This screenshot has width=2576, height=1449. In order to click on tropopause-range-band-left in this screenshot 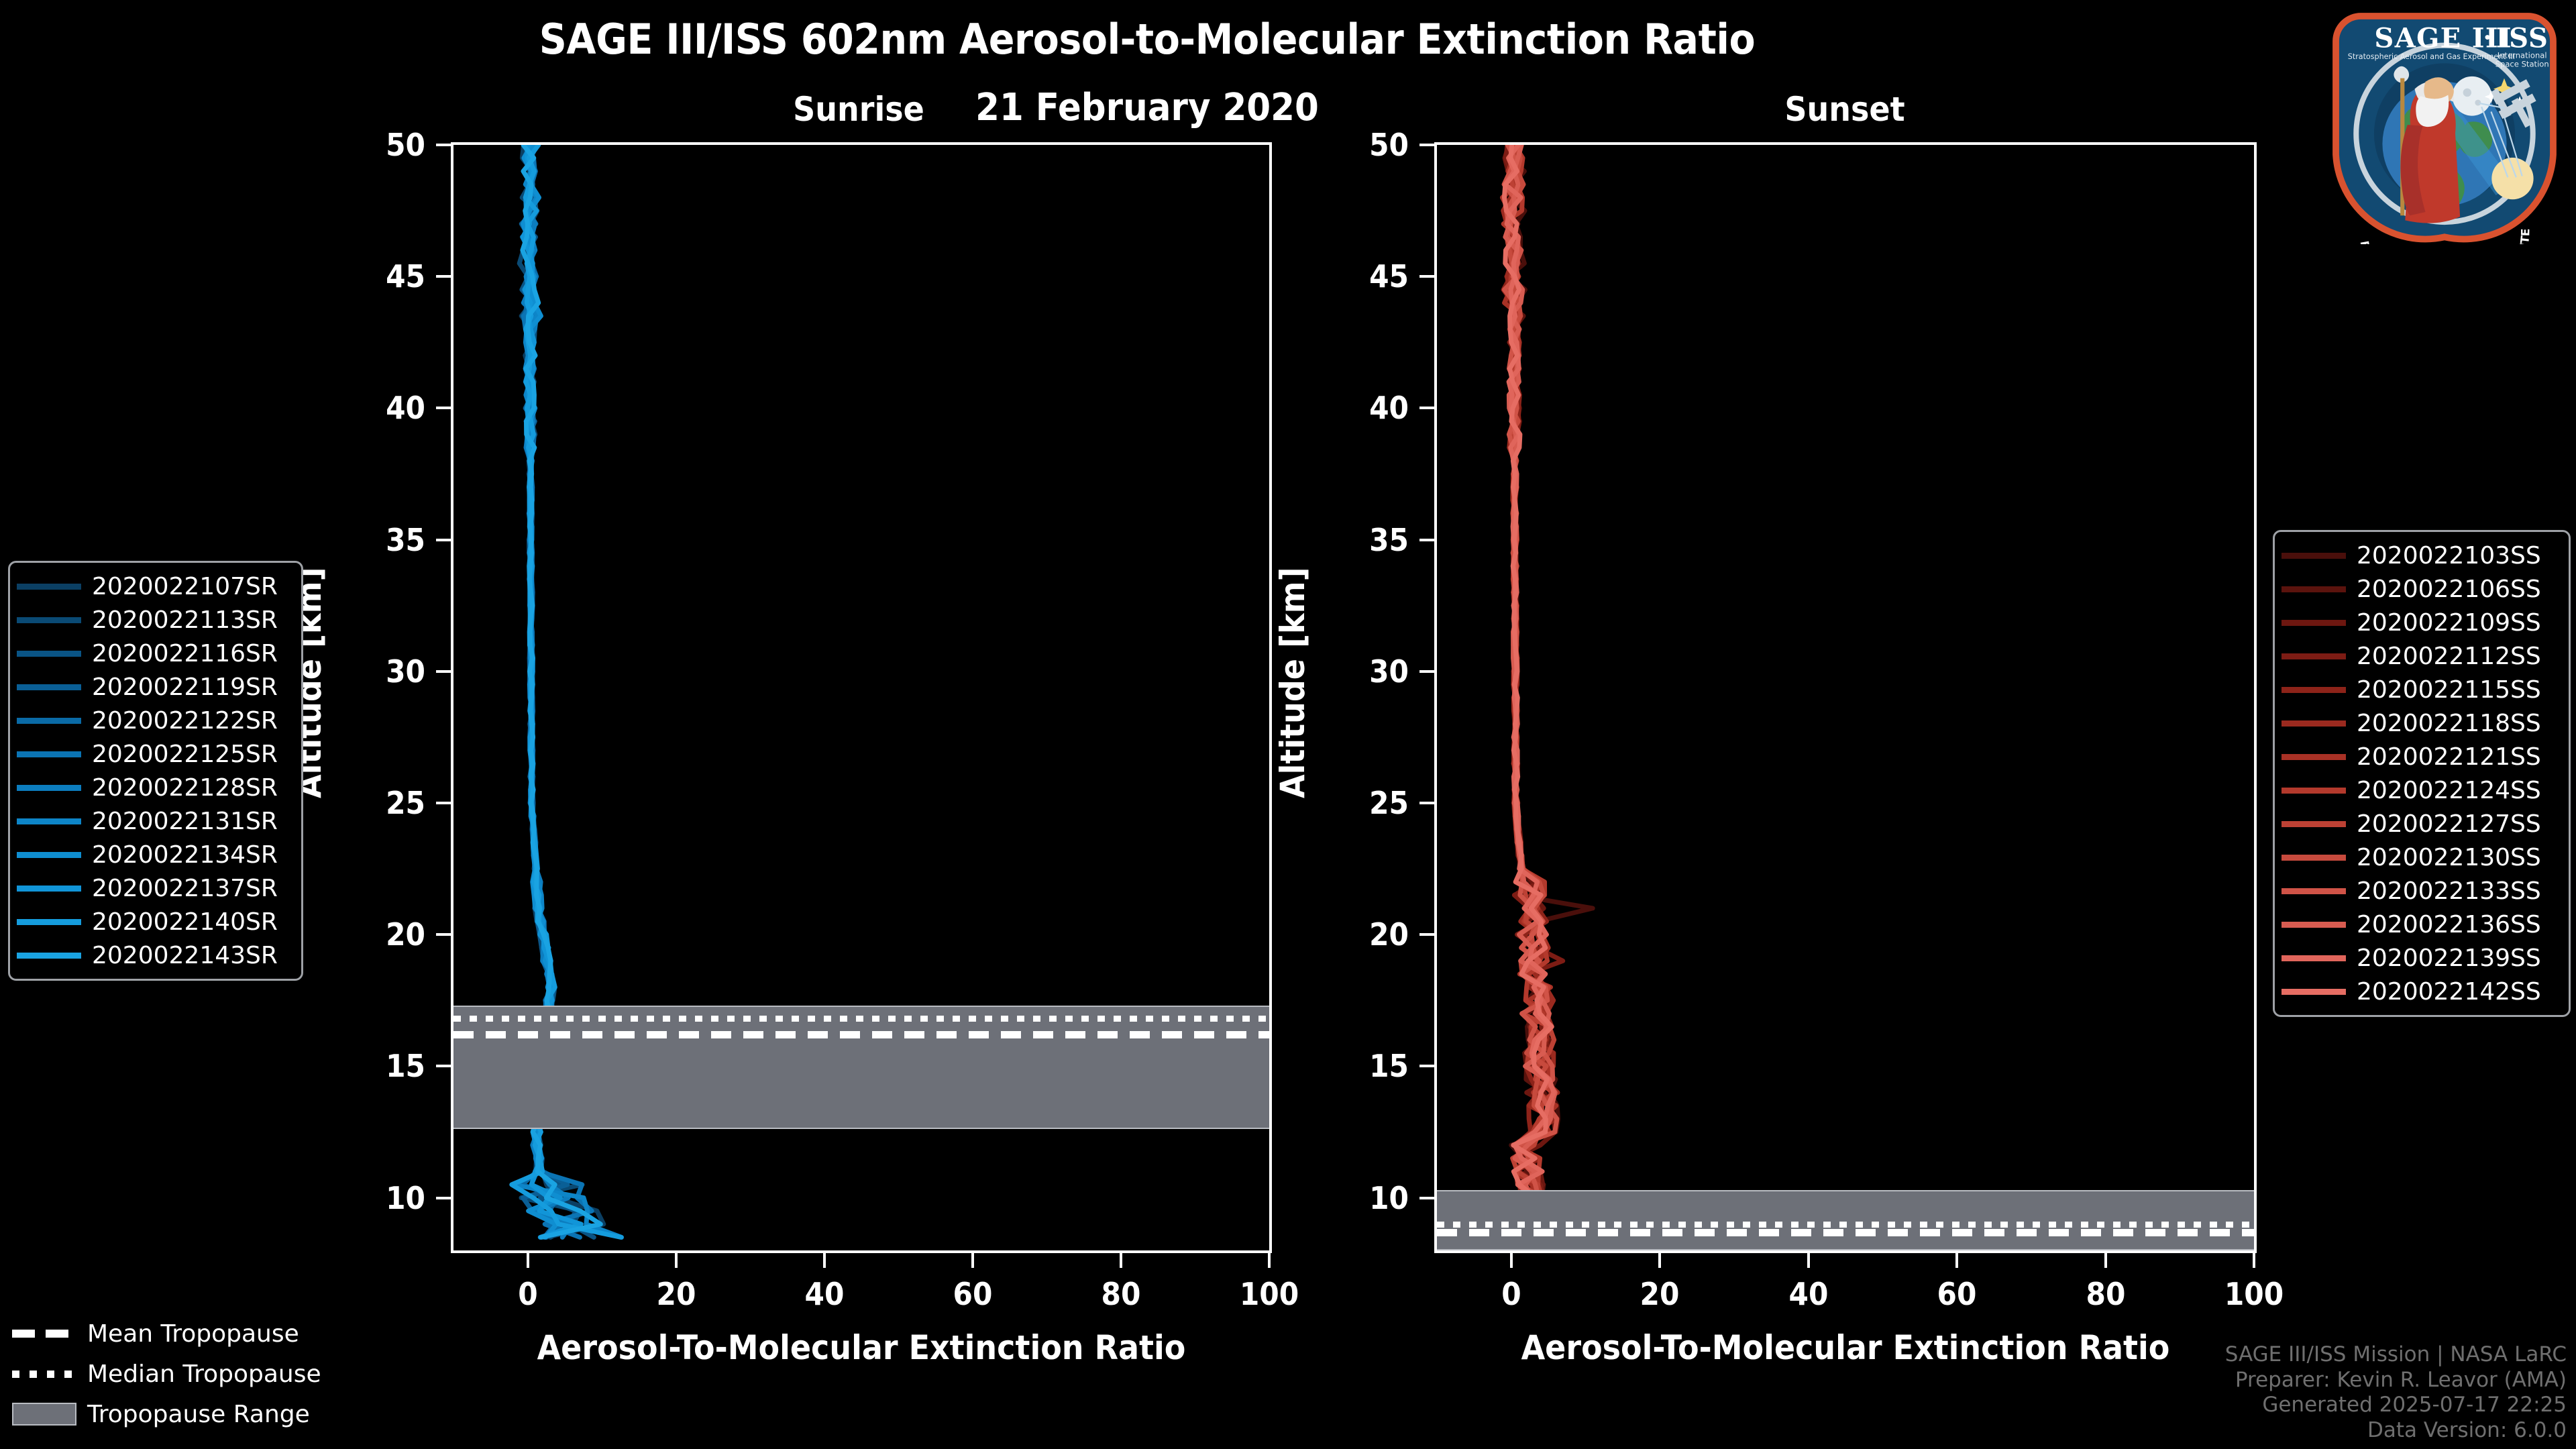, I will do `click(861, 1068)`.